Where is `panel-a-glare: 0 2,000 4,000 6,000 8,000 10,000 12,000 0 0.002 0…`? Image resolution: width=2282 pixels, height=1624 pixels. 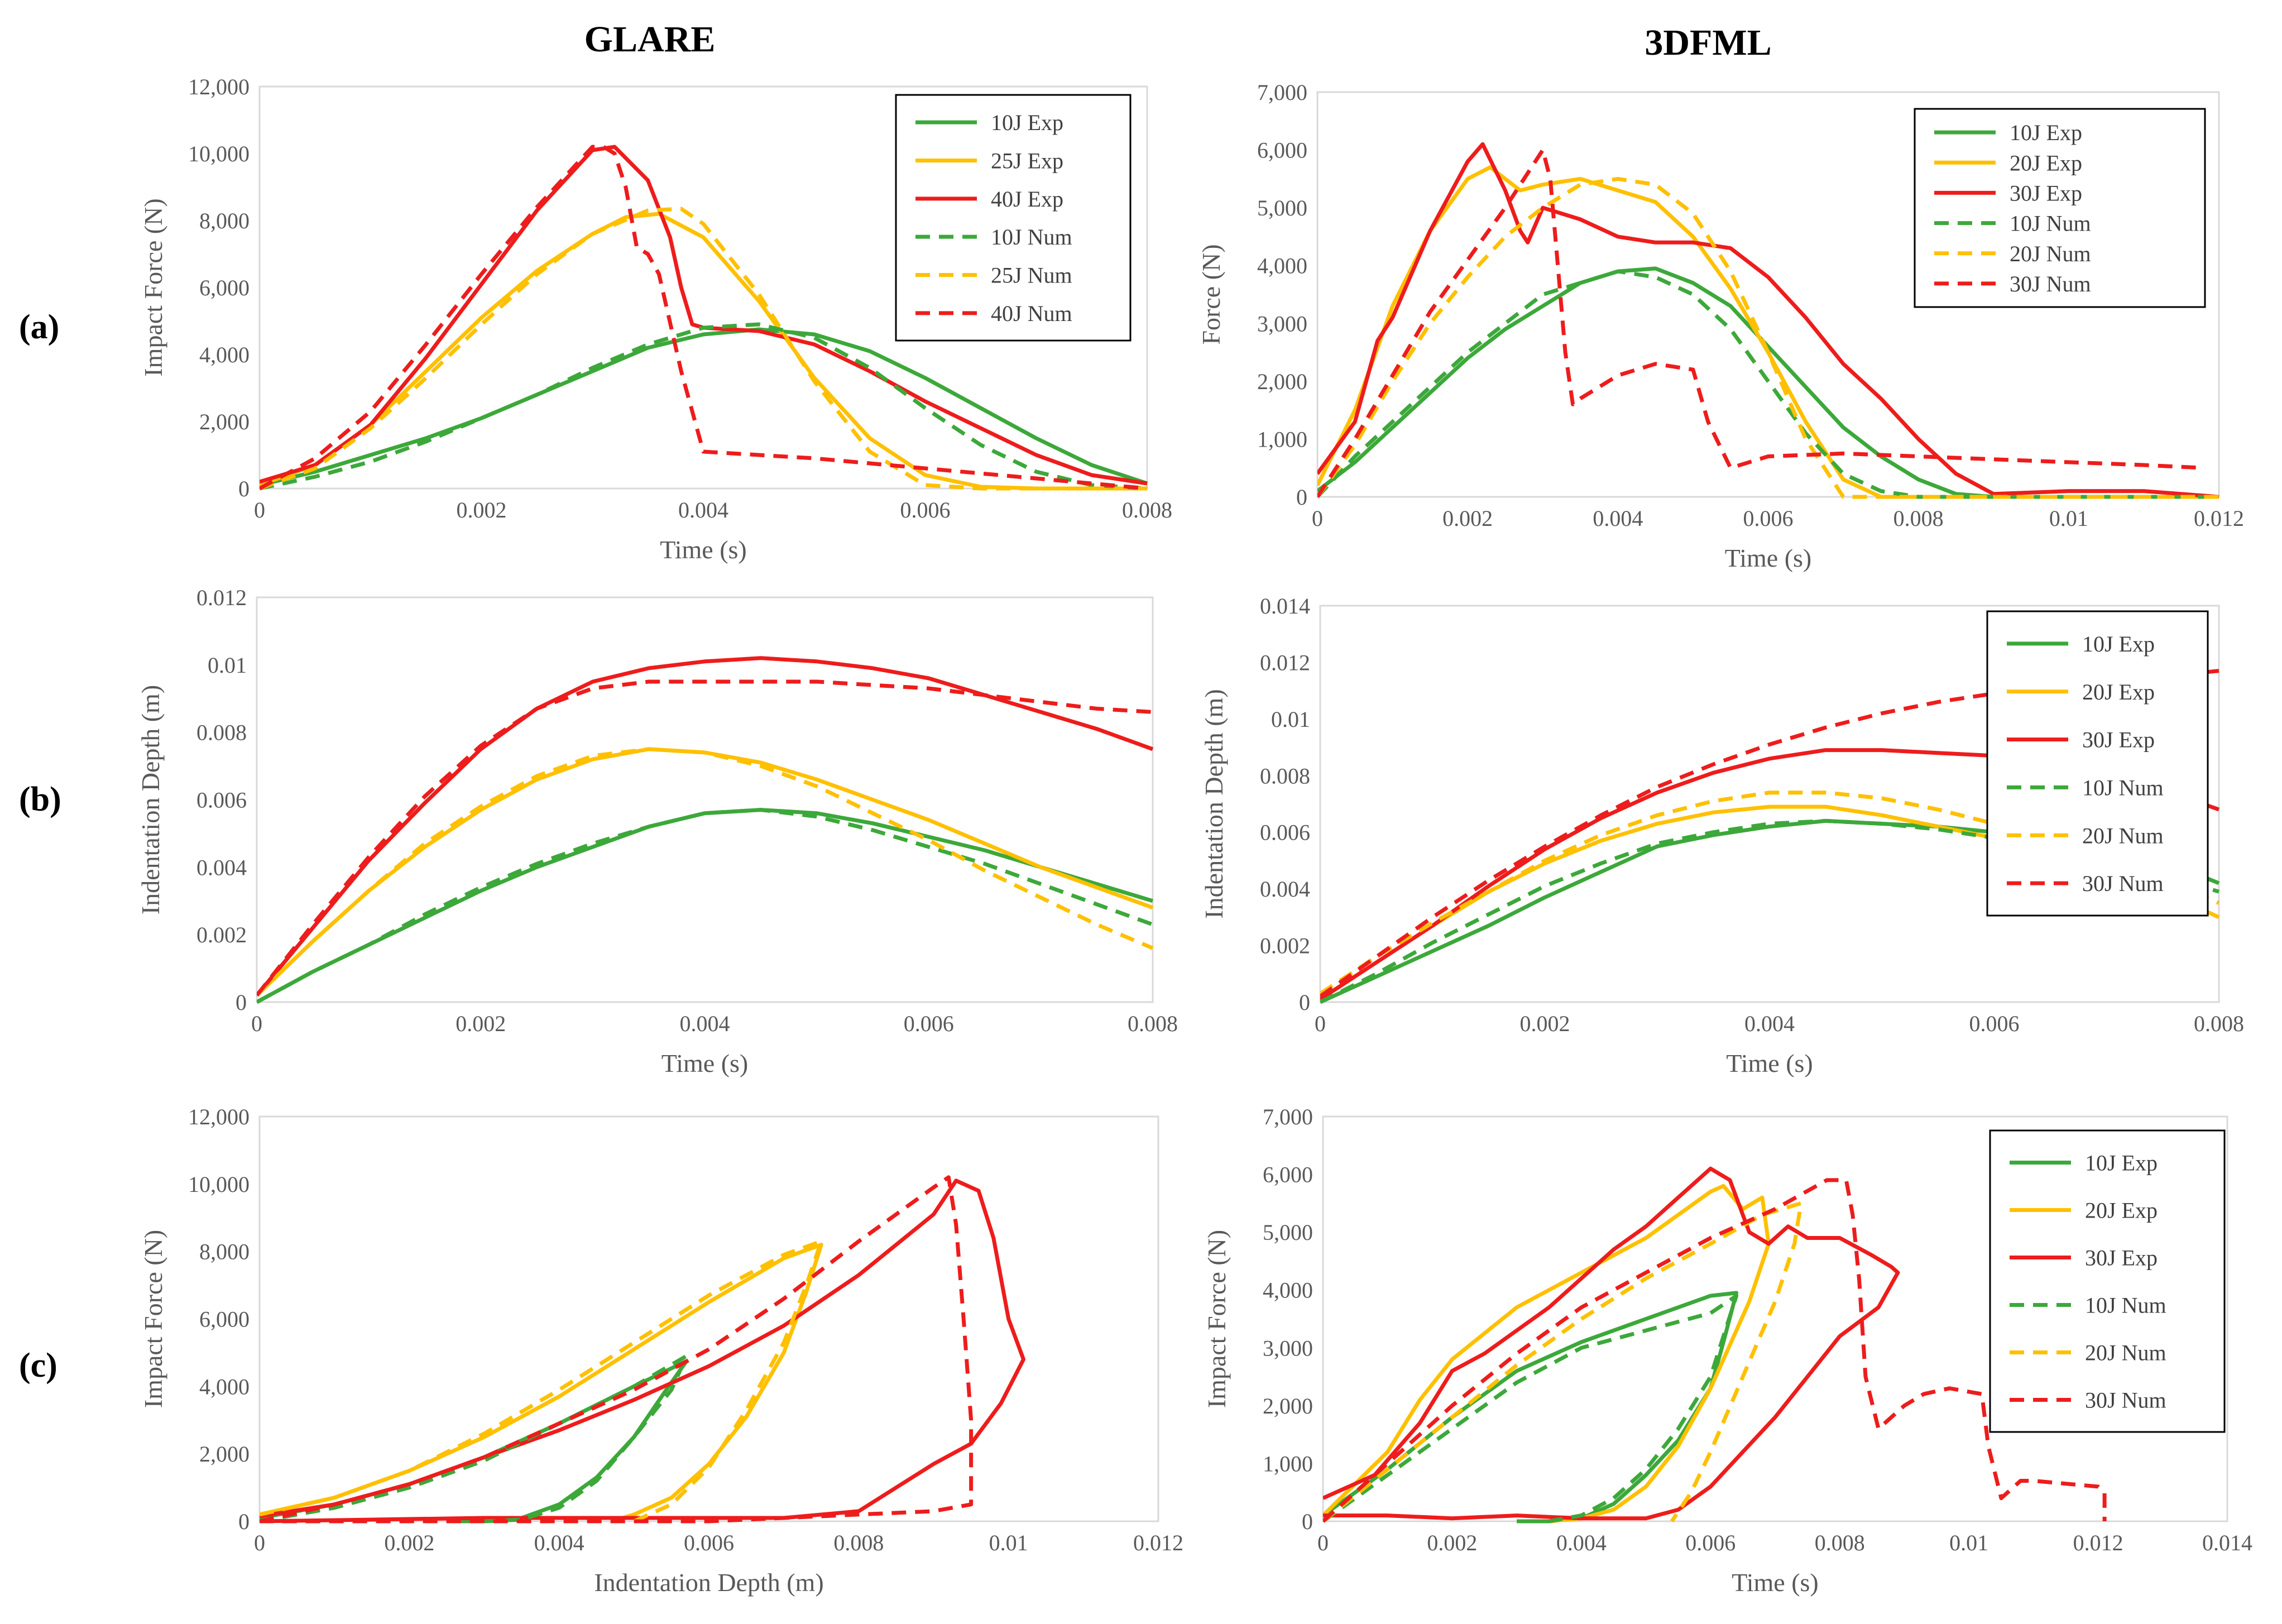 panel-a-glare: 0 2,000 4,000 6,000 8,000 10,000 12,000 0 0.002 0… is located at coordinates (655, 319).